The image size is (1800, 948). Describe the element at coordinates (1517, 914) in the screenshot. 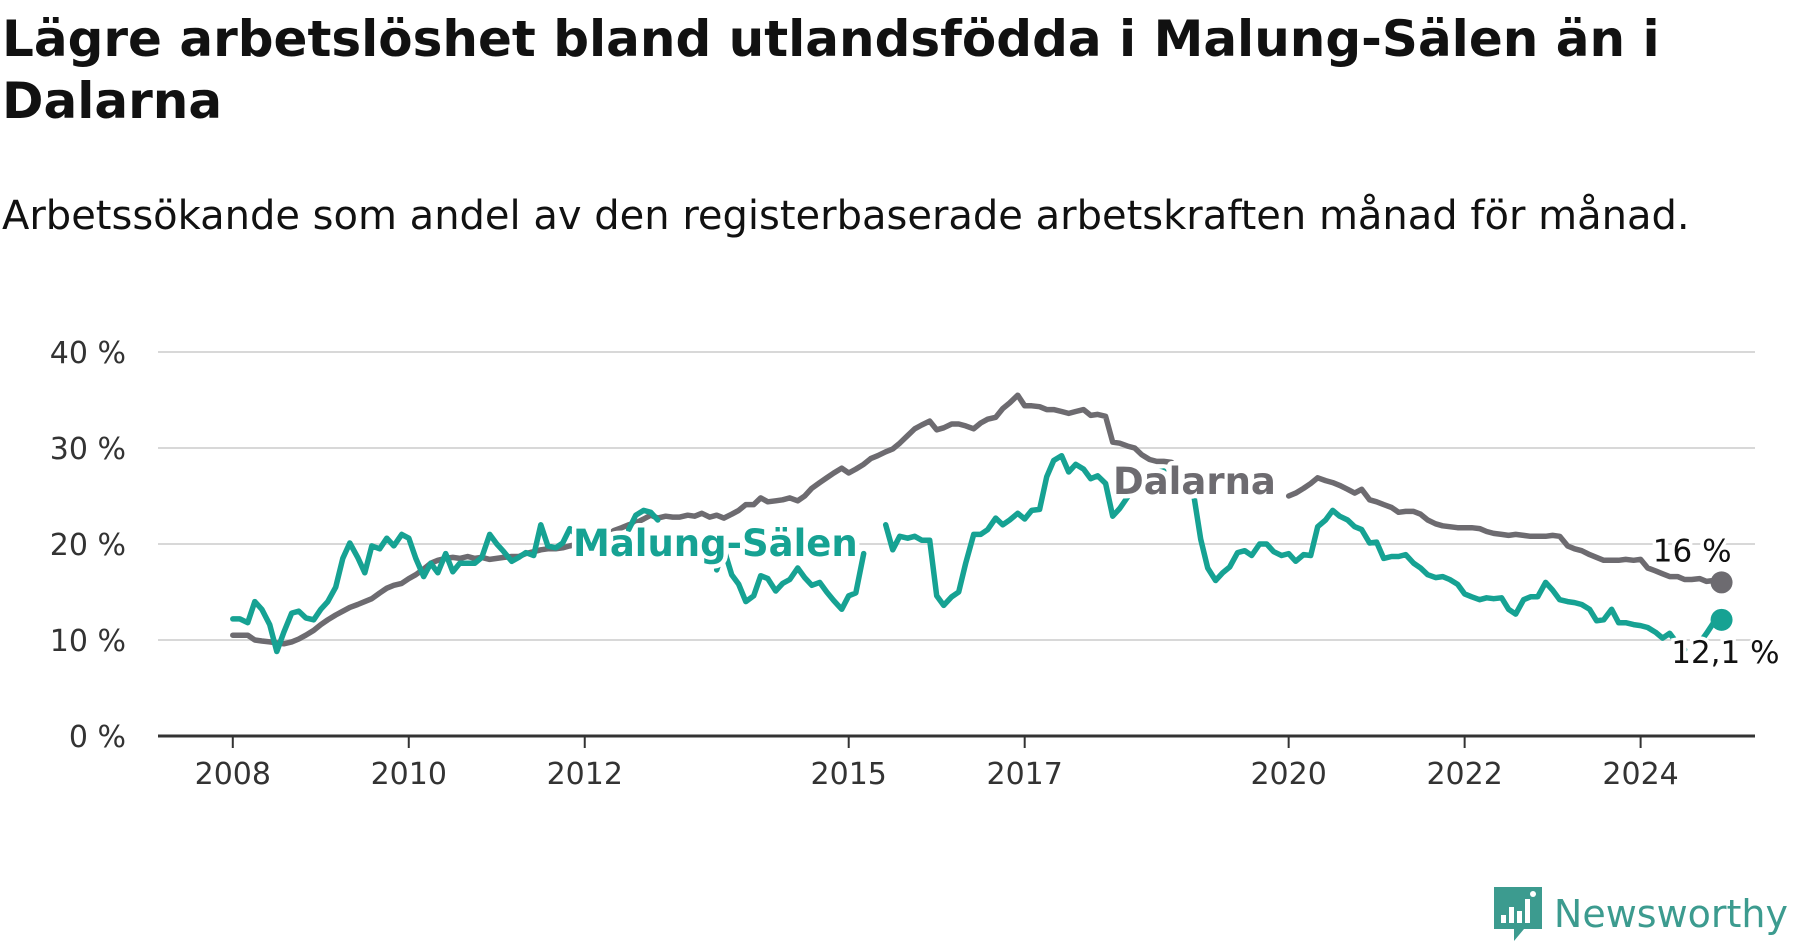

I see `newsworthy-bar-chart-icon` at that location.